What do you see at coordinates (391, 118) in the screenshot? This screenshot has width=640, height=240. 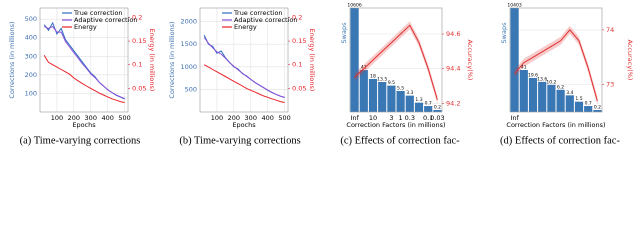 I see `x-tick-label: 3` at bounding box center [391, 118].